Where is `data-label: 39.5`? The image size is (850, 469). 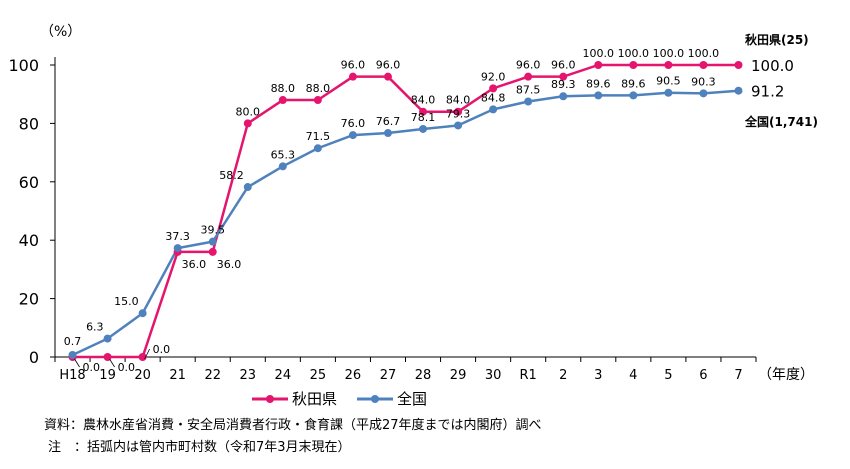
data-label: 39.5 is located at coordinates (212, 230).